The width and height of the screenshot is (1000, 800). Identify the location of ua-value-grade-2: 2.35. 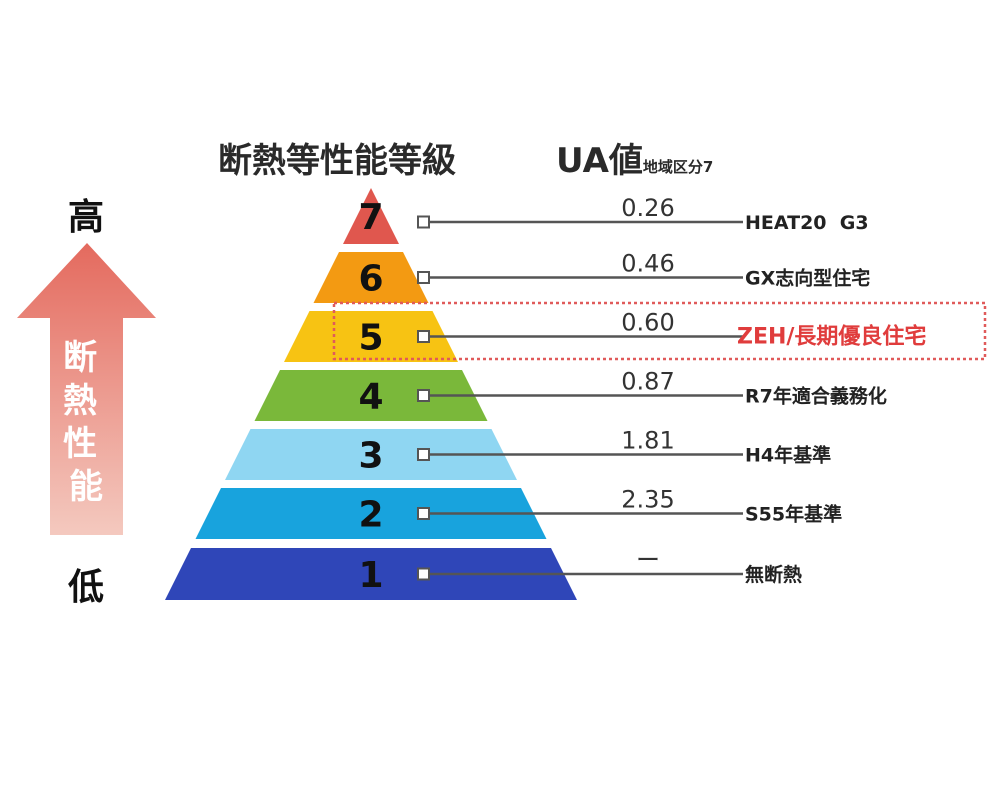
(647, 500).